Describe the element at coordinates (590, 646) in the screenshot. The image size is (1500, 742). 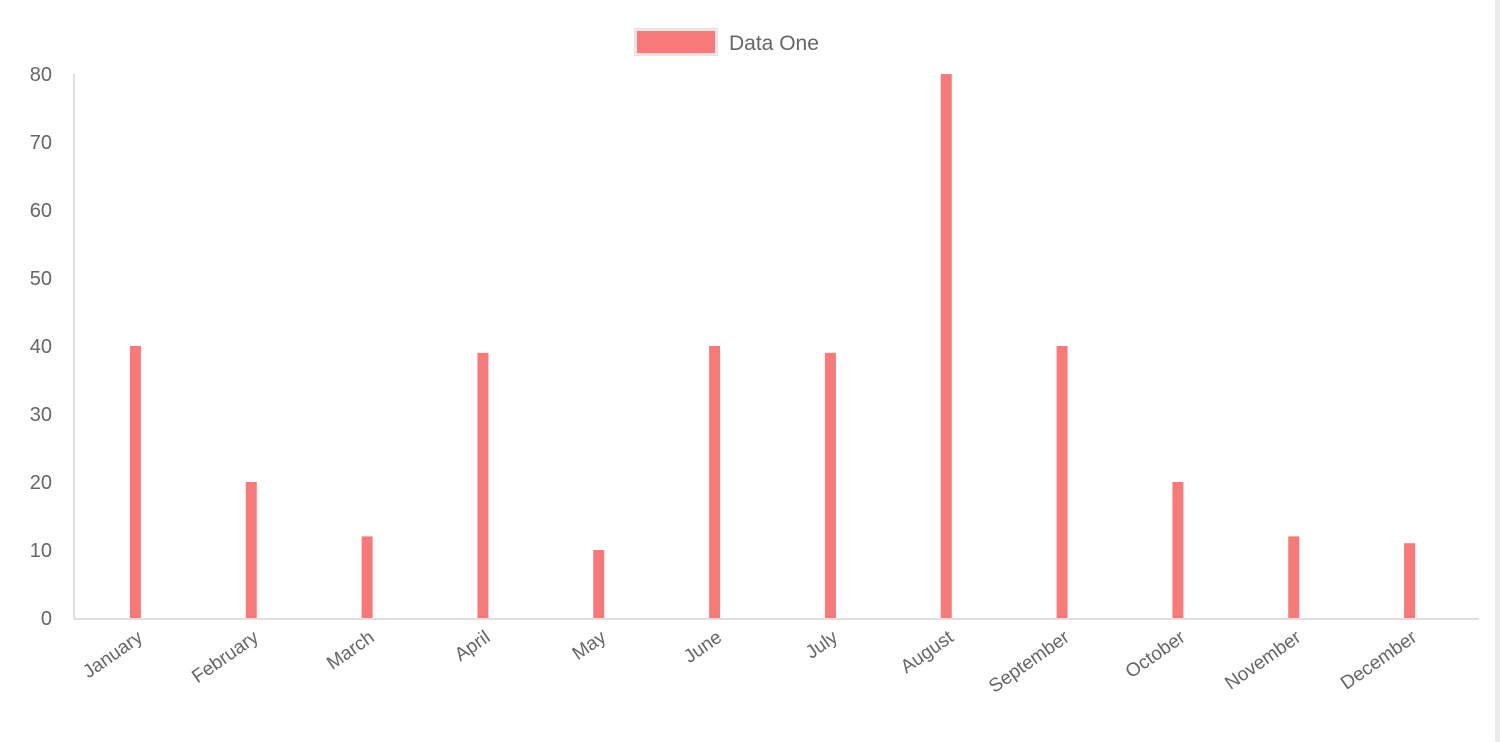
I see `x-tick-label: May` at that location.